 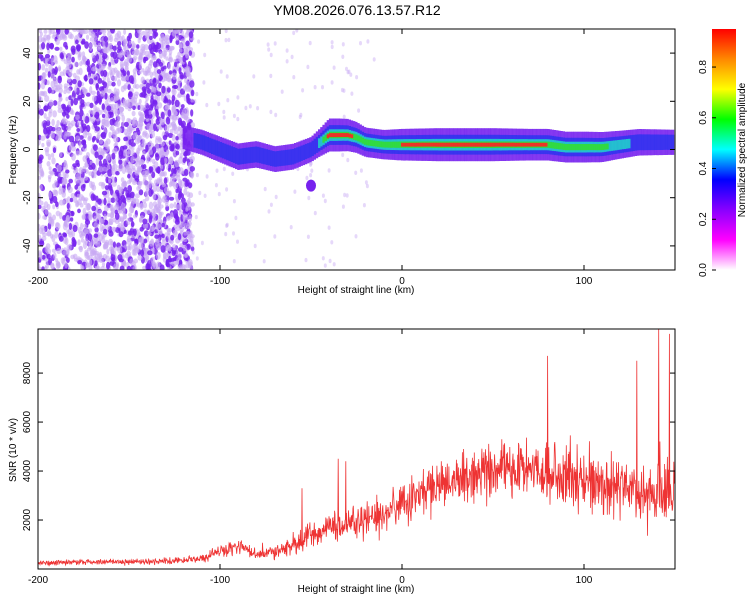 What do you see at coordinates (27, 53) in the screenshot?
I see `y-tick-label: 40` at bounding box center [27, 53].